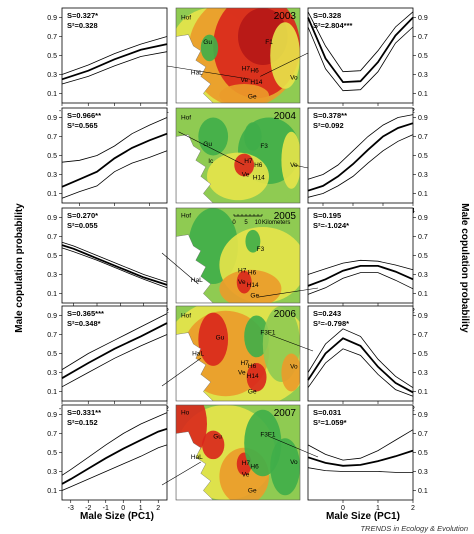 This screenshot has height=534, width=474. Describe the element at coordinates (234, 223) in the screenshot. I see `scale-bar-label: 0` at that location.